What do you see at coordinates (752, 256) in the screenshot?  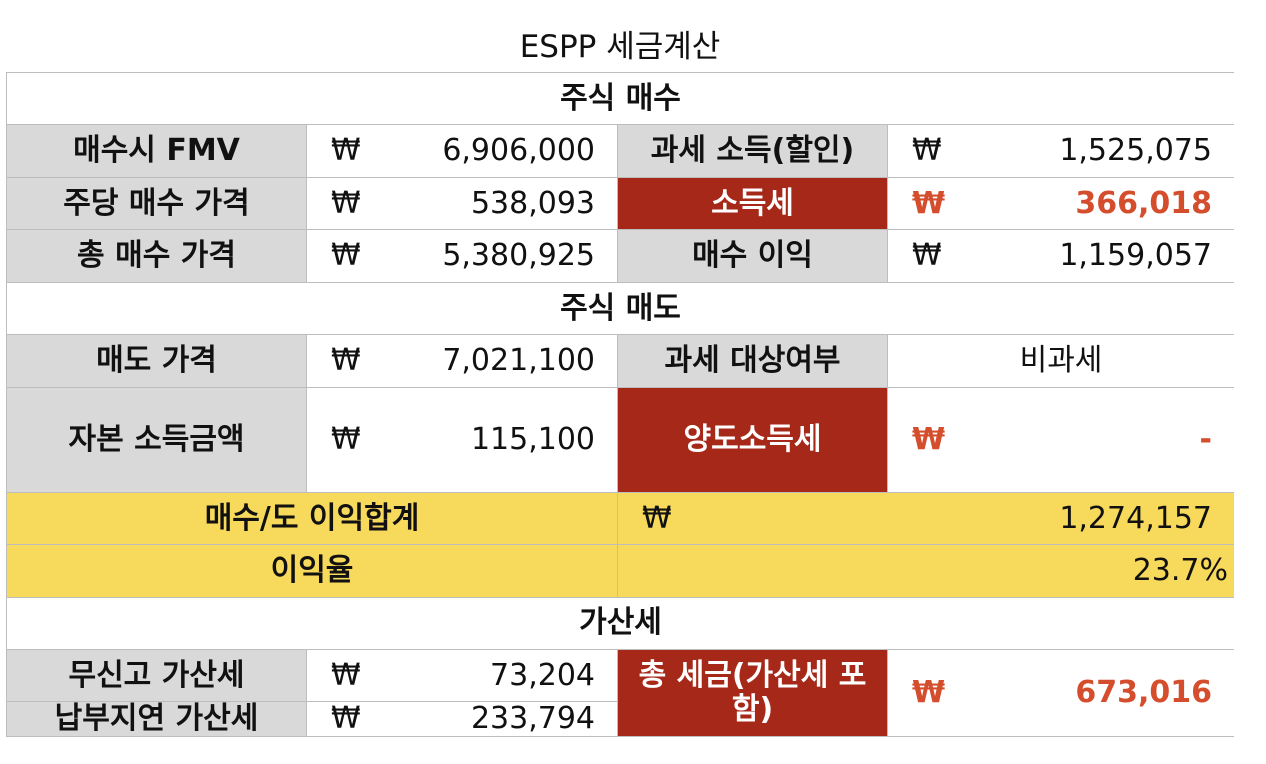 I see `purchase-gain-label: 매수 이익` at bounding box center [752, 256].